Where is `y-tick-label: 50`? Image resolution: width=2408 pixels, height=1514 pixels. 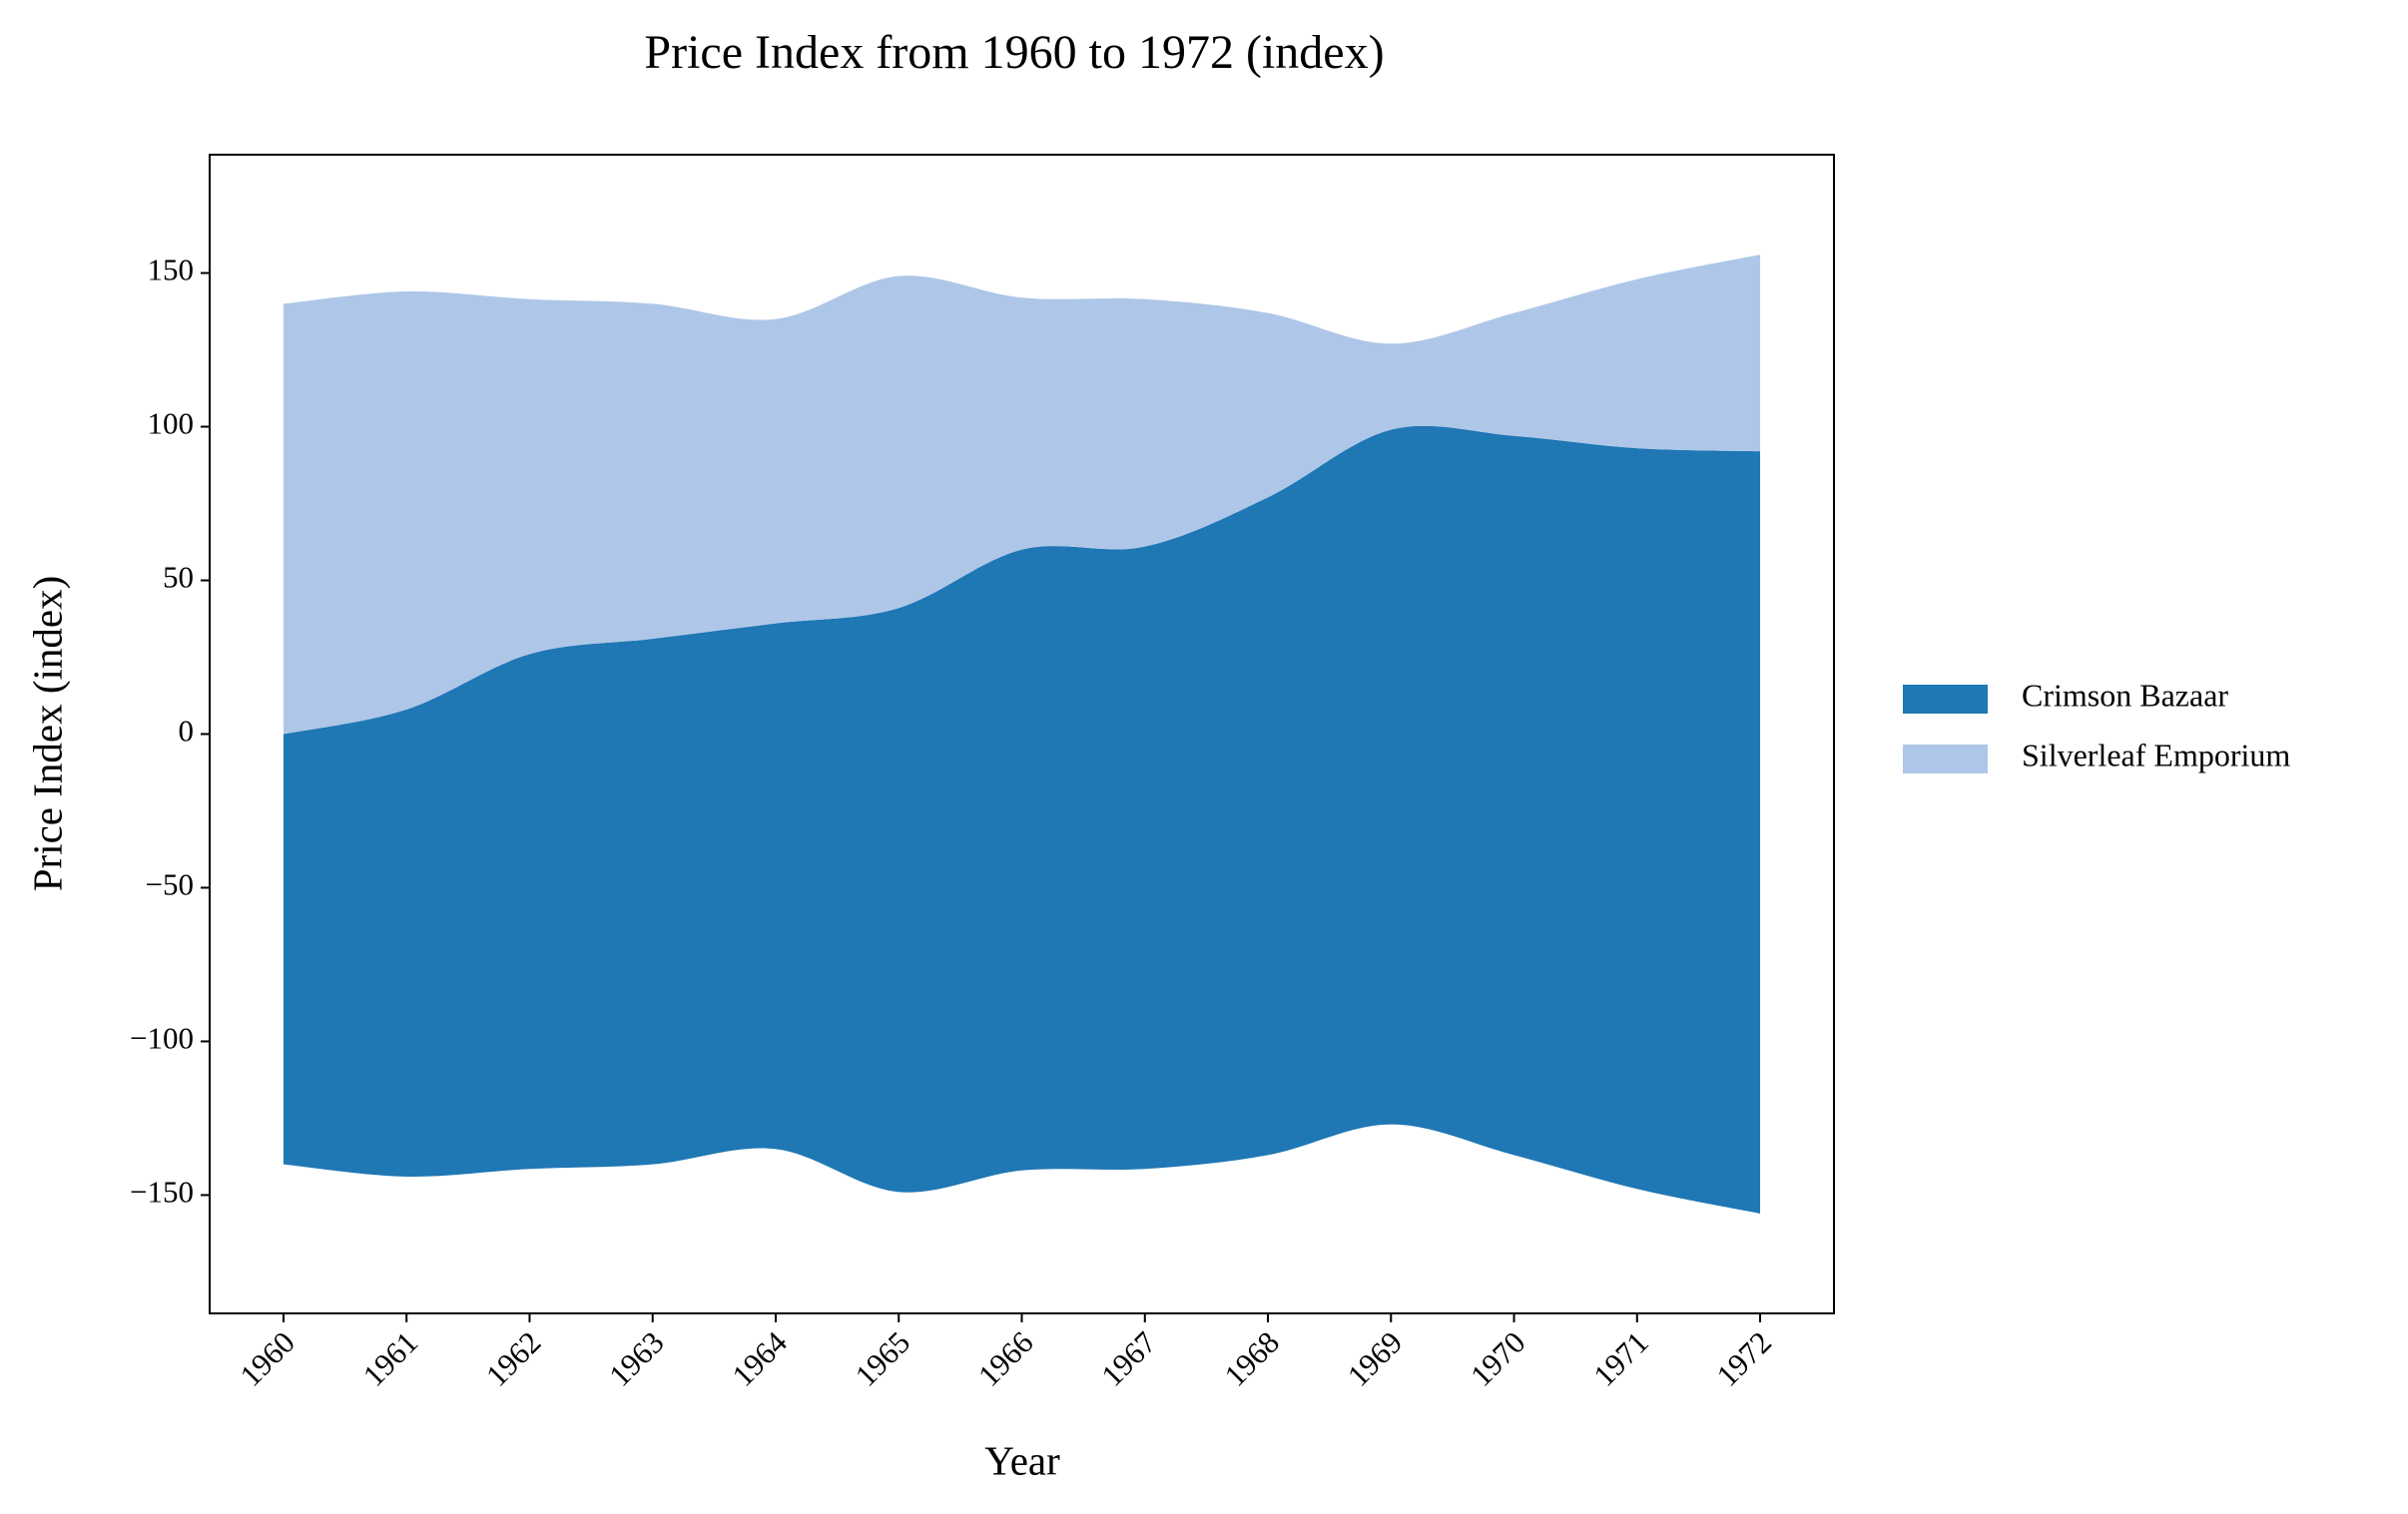
y-tick-label: 50 is located at coordinates (179, 577).